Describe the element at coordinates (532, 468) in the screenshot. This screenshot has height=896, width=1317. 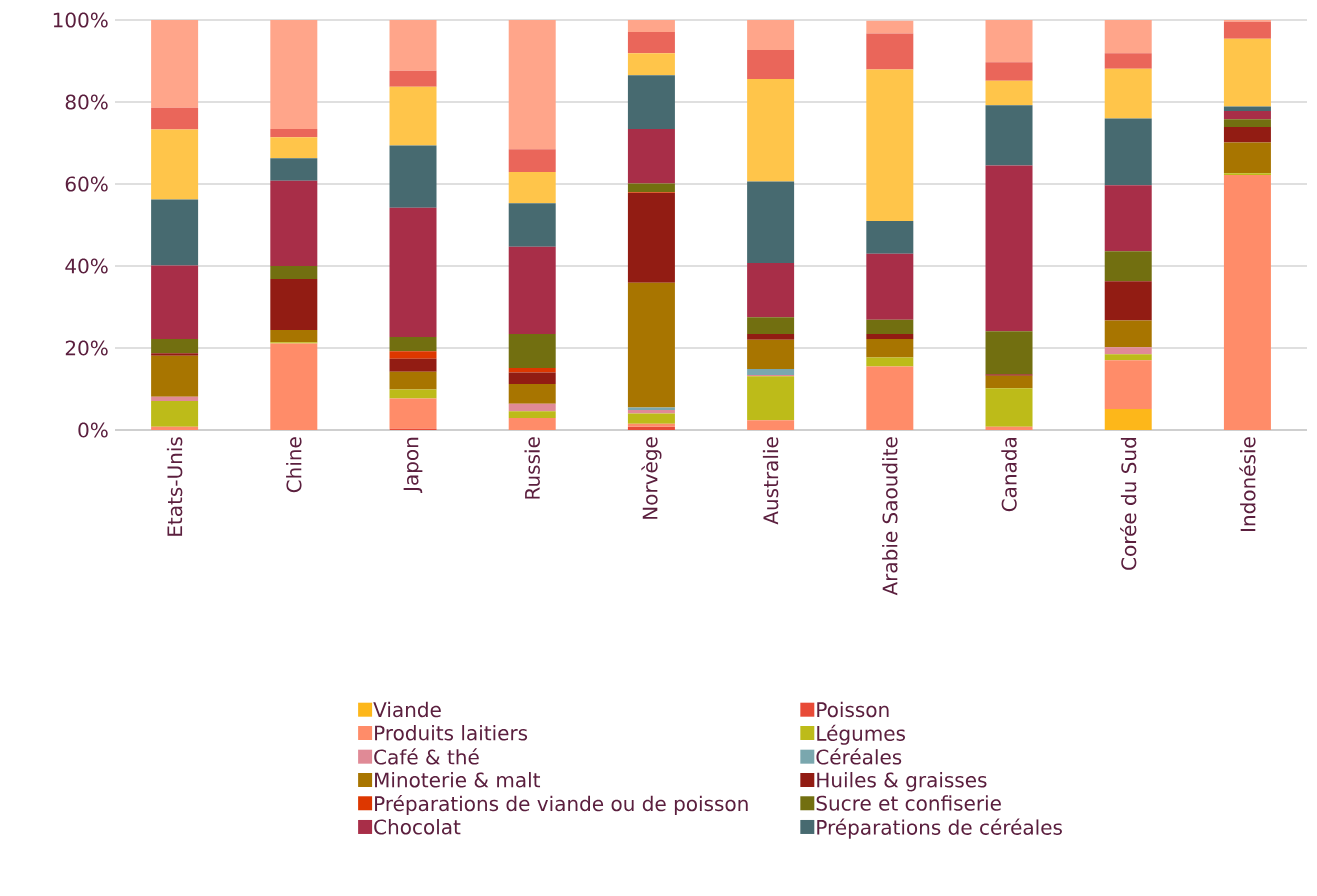
I see `x-tick-label: Russie` at that location.